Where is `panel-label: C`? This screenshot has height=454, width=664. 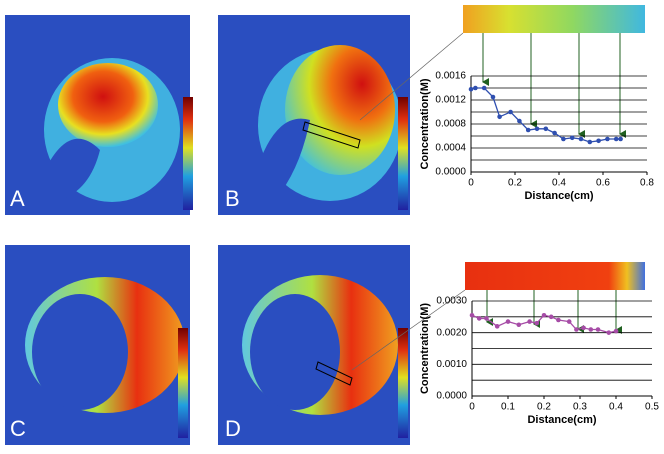 panel-label: C is located at coordinates (18, 428).